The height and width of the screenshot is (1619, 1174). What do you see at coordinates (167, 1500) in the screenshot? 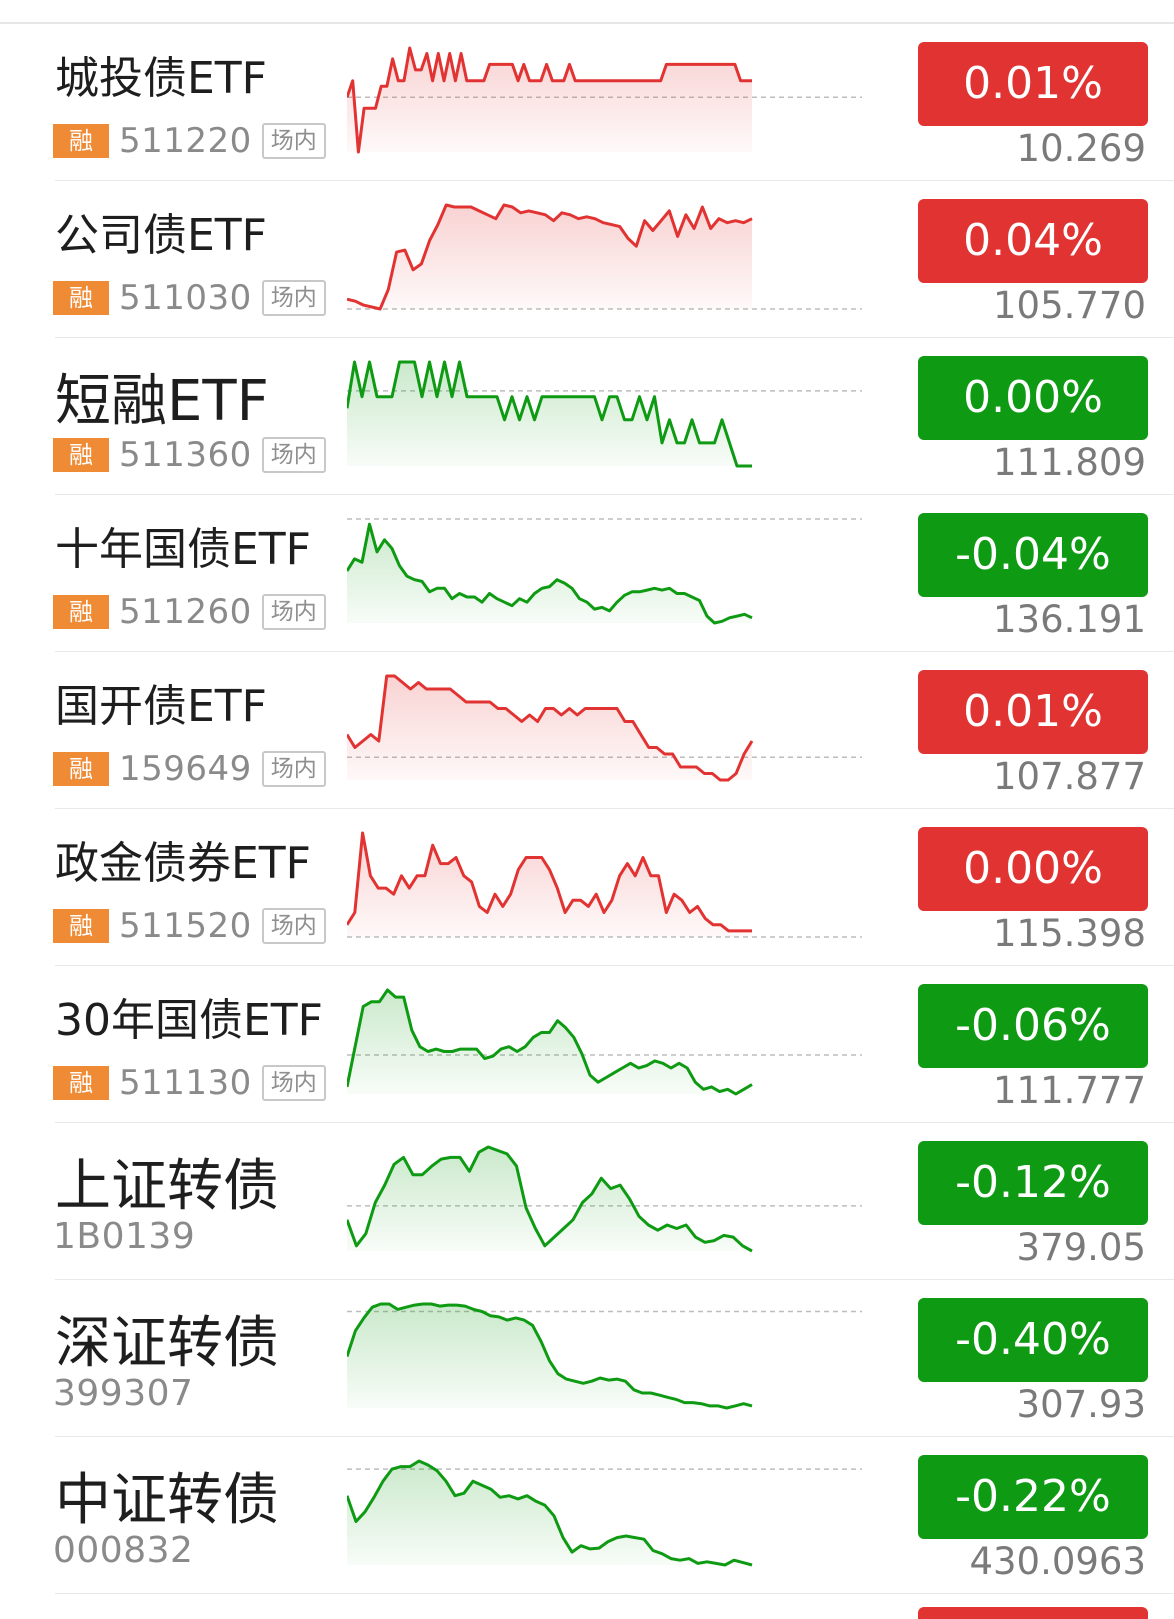
I see `security-name: 中证转债` at bounding box center [167, 1500].